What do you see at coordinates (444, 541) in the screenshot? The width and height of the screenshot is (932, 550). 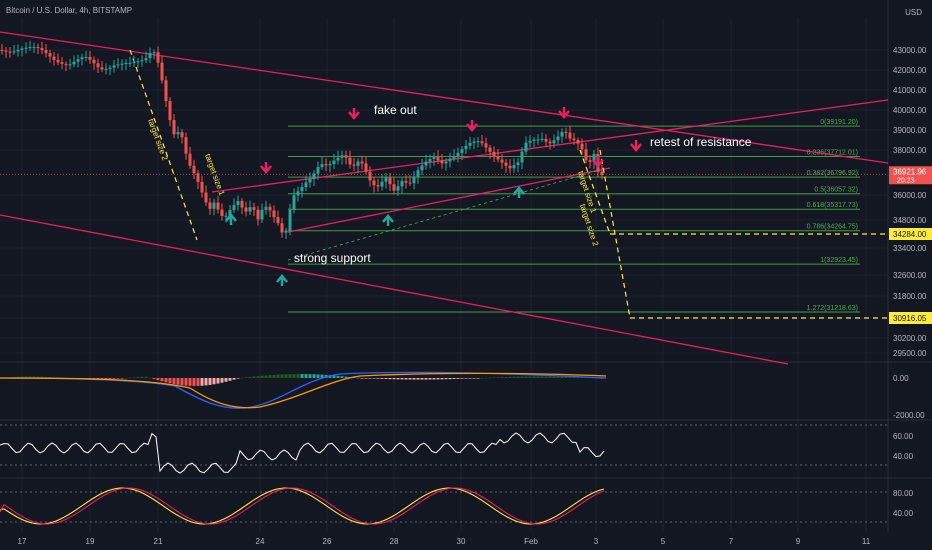 I see `date-axis: 17 19 21 24 26 28 30 Feb 3 5 7 9 11` at bounding box center [444, 541].